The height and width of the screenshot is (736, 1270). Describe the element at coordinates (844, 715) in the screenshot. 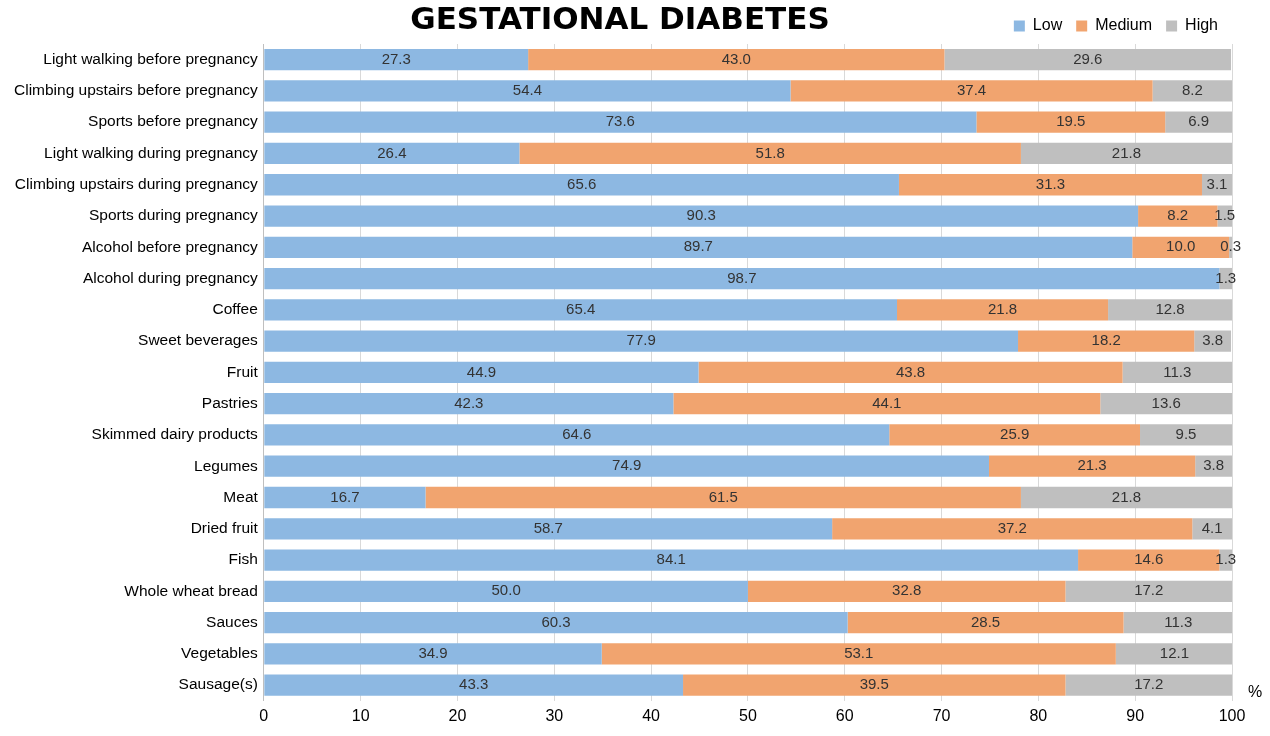

I see `x-tick-label: 60` at that location.